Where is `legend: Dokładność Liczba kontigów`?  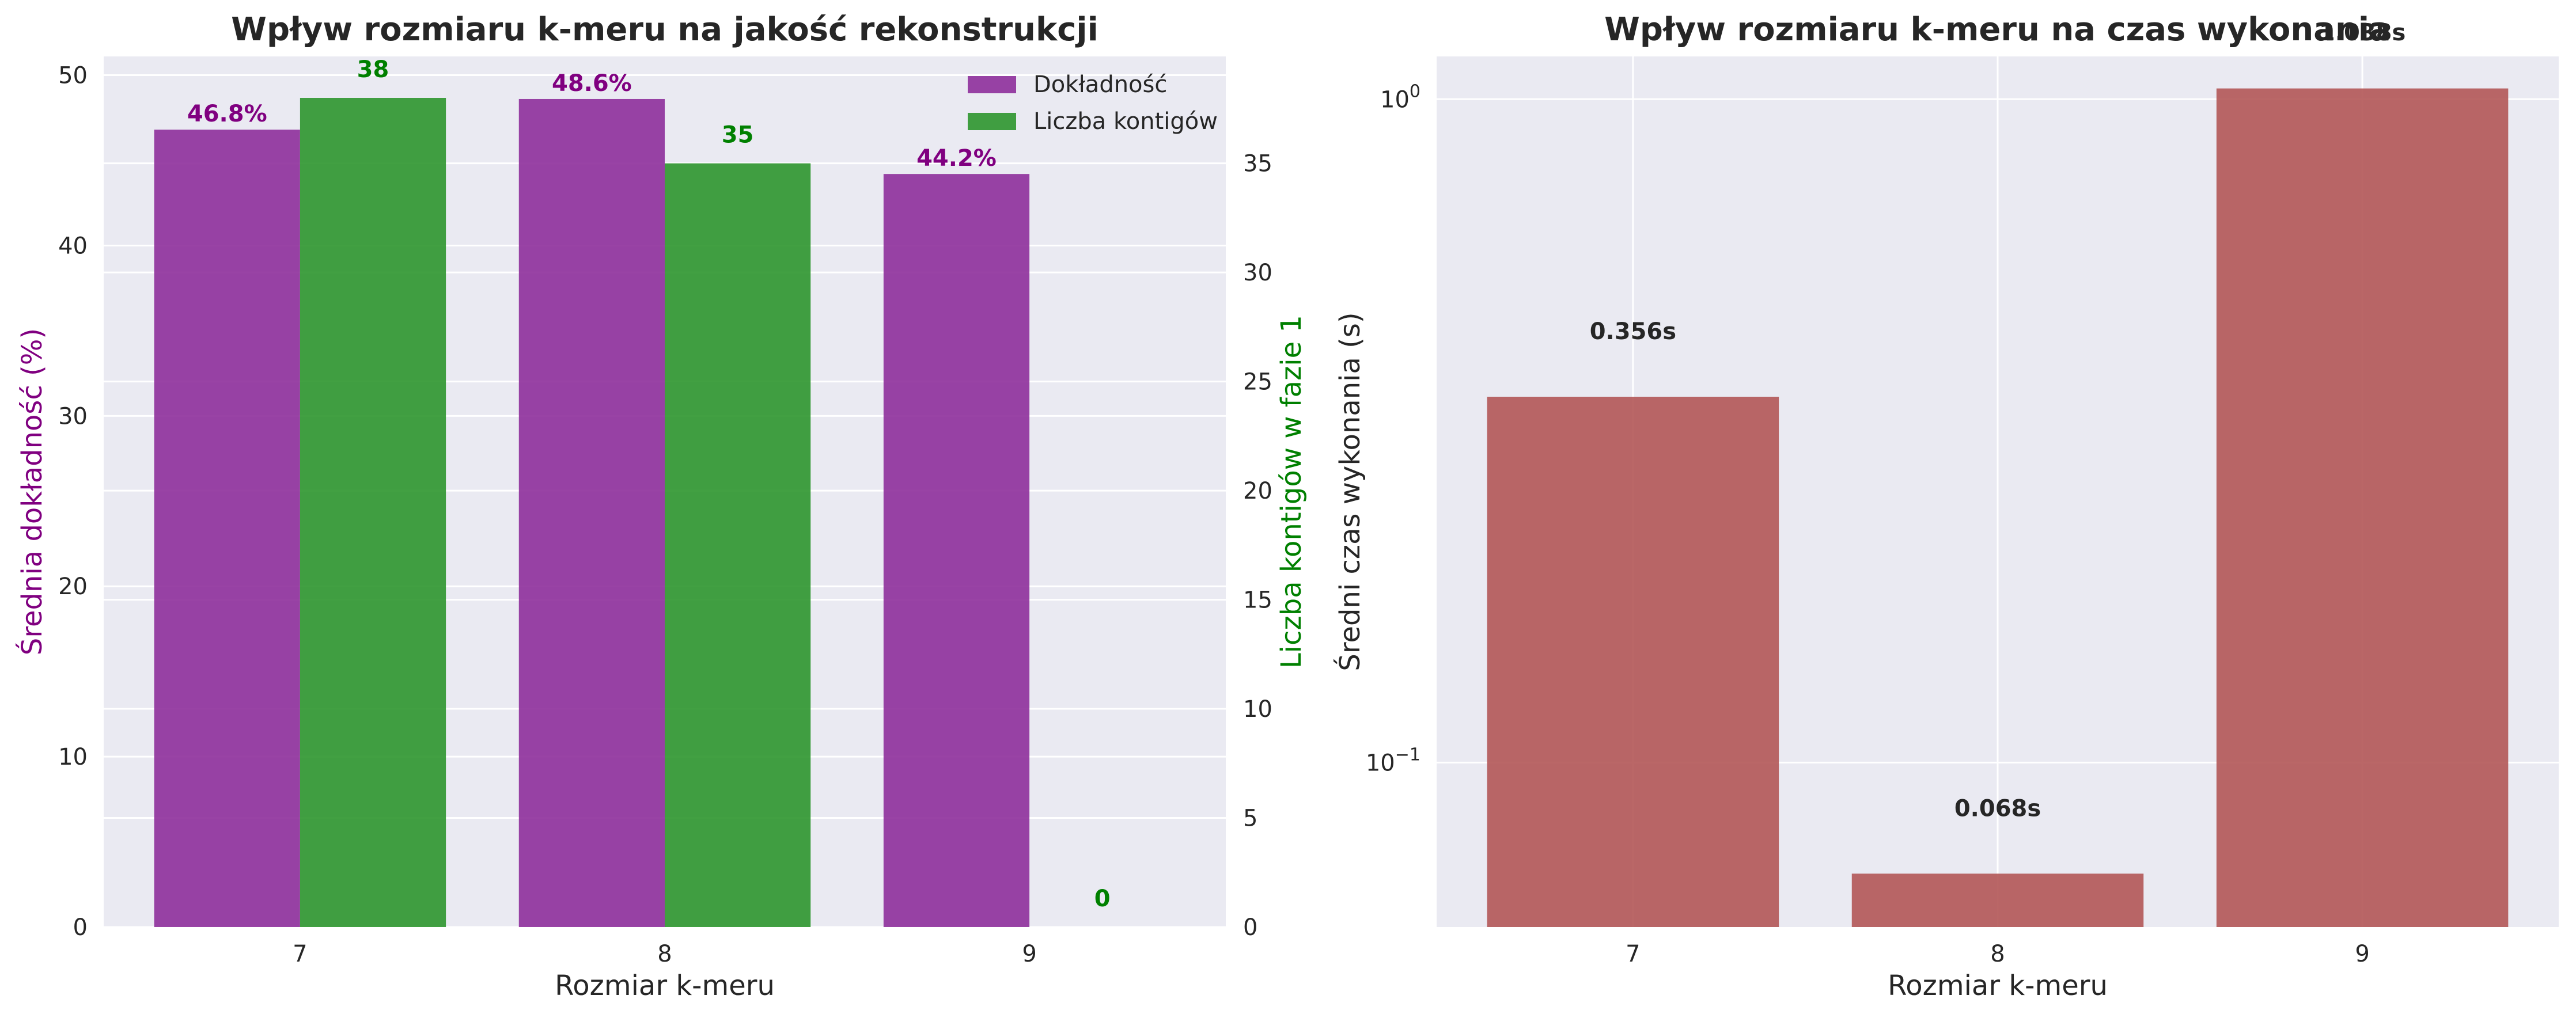 legend: Dokładność Liczba kontigów is located at coordinates (1093, 103).